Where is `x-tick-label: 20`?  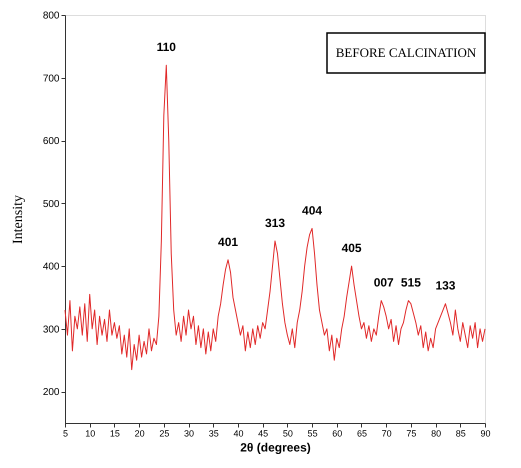
x-tick-label: 20 is located at coordinates (139, 433).